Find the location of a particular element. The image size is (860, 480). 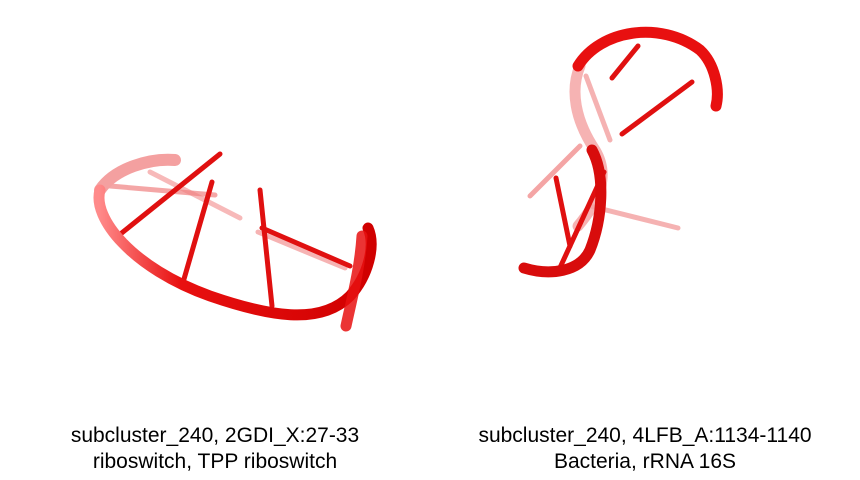

backbone-top is located at coordinates (647, 69).